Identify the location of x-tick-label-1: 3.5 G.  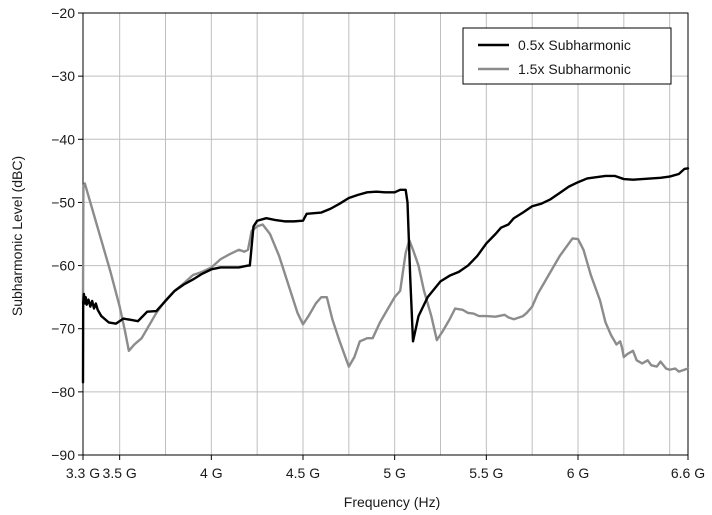
(120, 473).